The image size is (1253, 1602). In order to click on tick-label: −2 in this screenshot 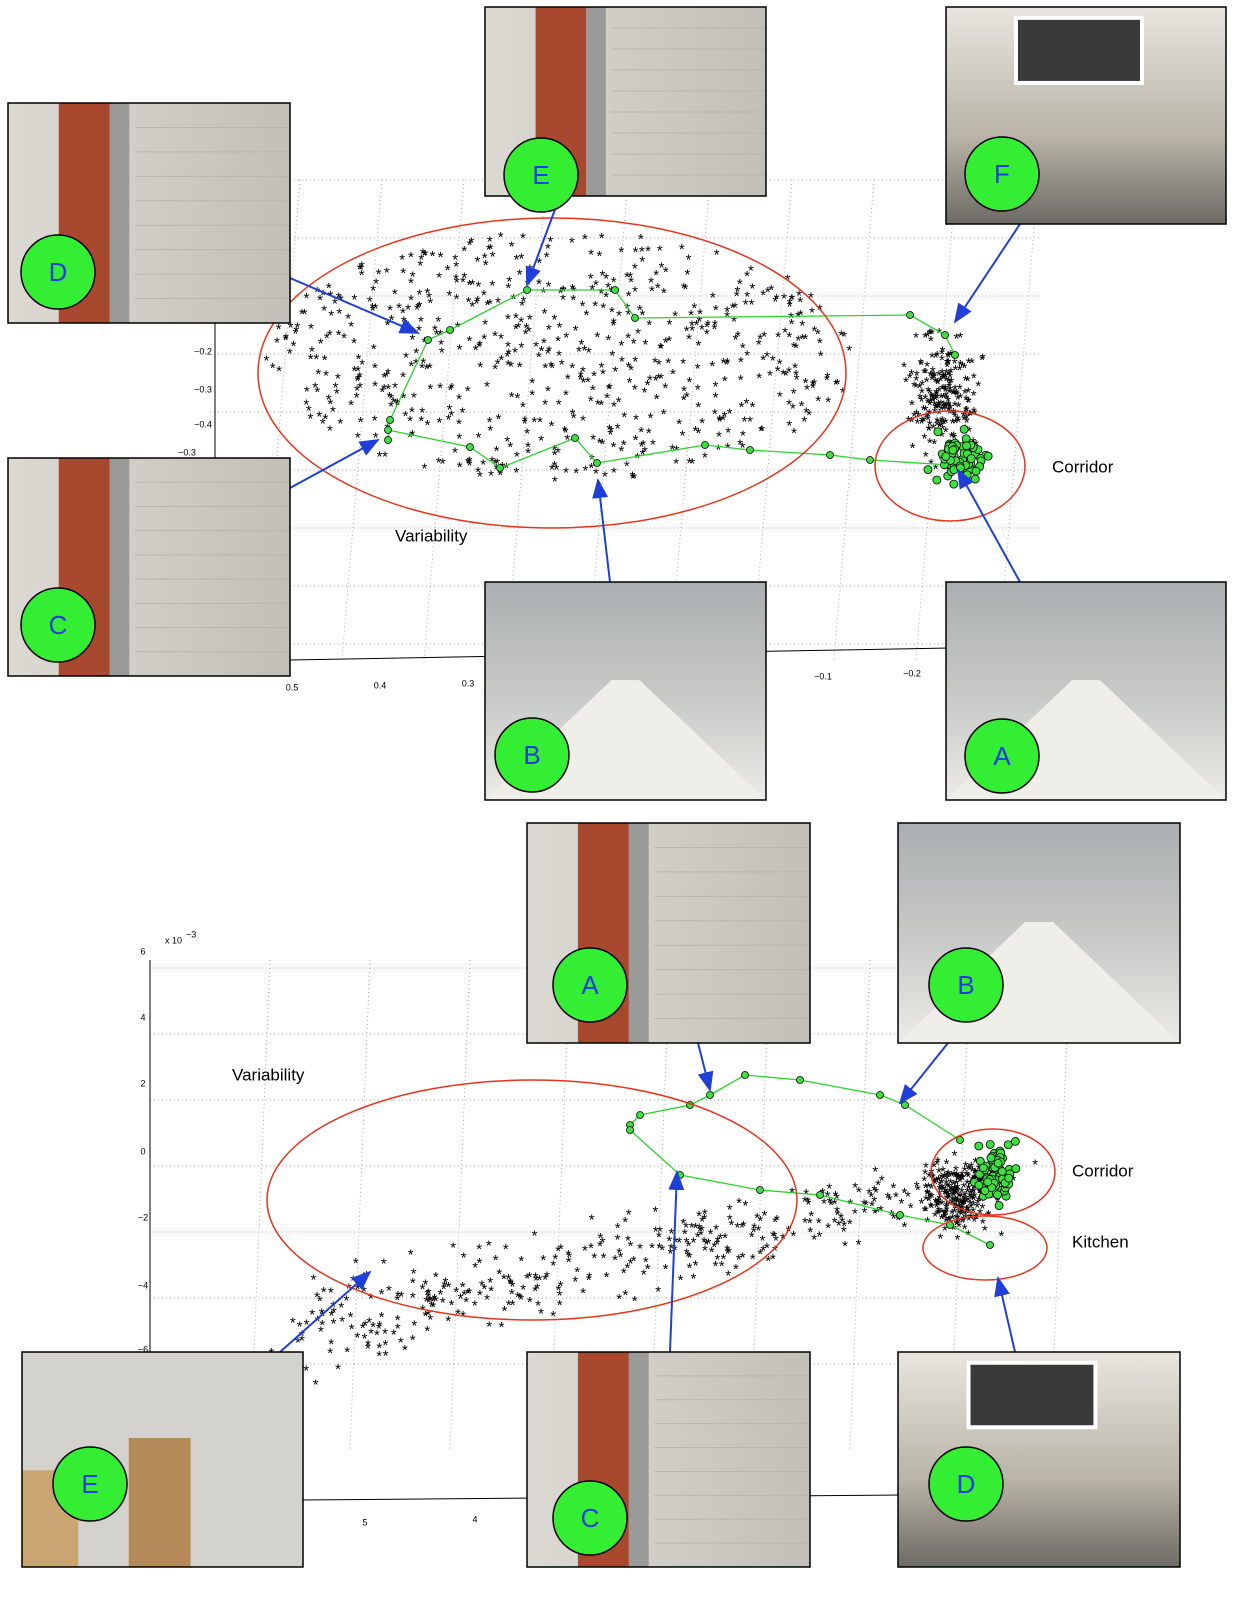, I will do `click(143, 1217)`.